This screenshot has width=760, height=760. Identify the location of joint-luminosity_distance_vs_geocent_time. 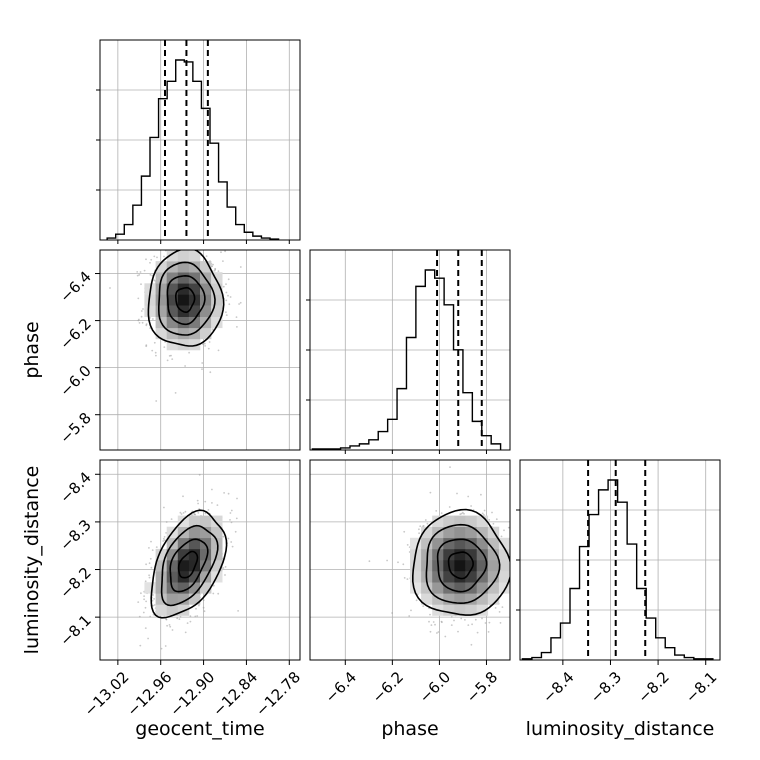
(188, 561).